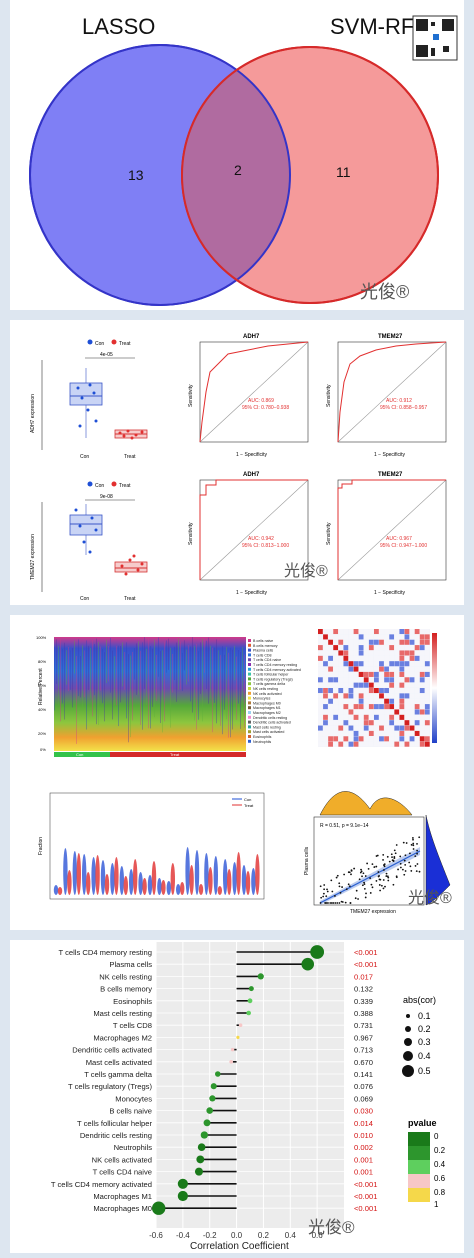 Image resolution: width=474 pixels, height=1258 pixels. What do you see at coordinates (329, 533) in the screenshot?
I see `roc4-ylabel: Sensitivity` at bounding box center [329, 533].